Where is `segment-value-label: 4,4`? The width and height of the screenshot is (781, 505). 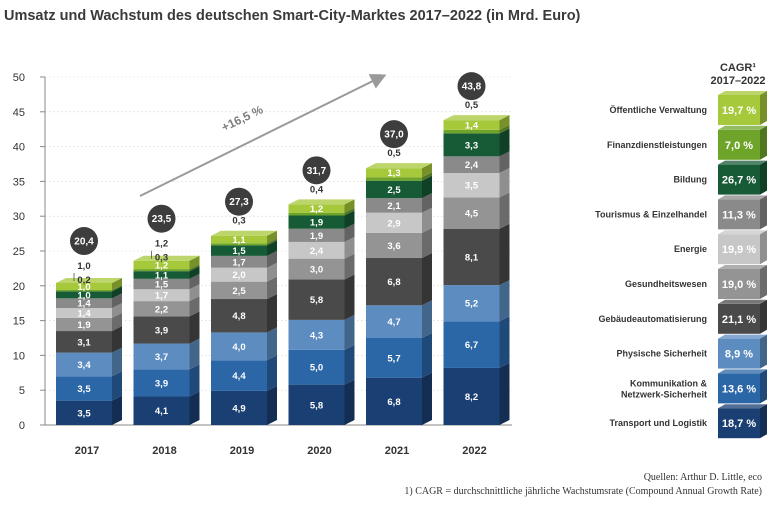 segment-value-label: 4,4 is located at coordinates (239, 376).